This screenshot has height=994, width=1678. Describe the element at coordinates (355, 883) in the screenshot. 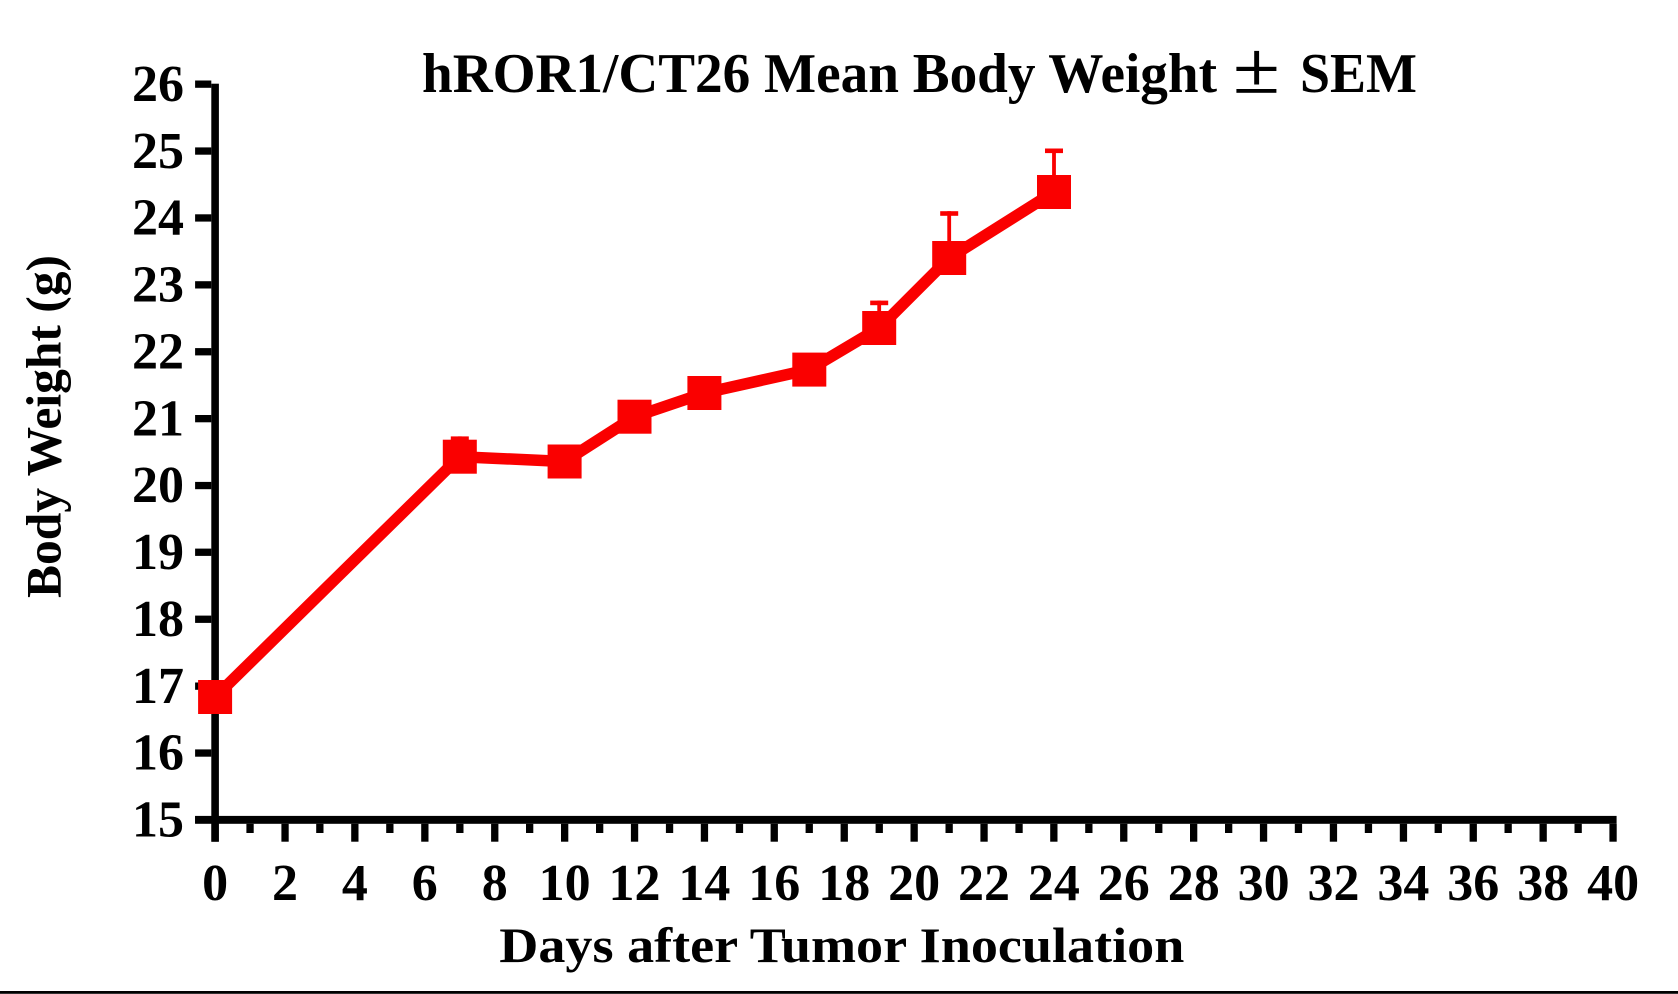

I see `svg-text: 4` at that location.